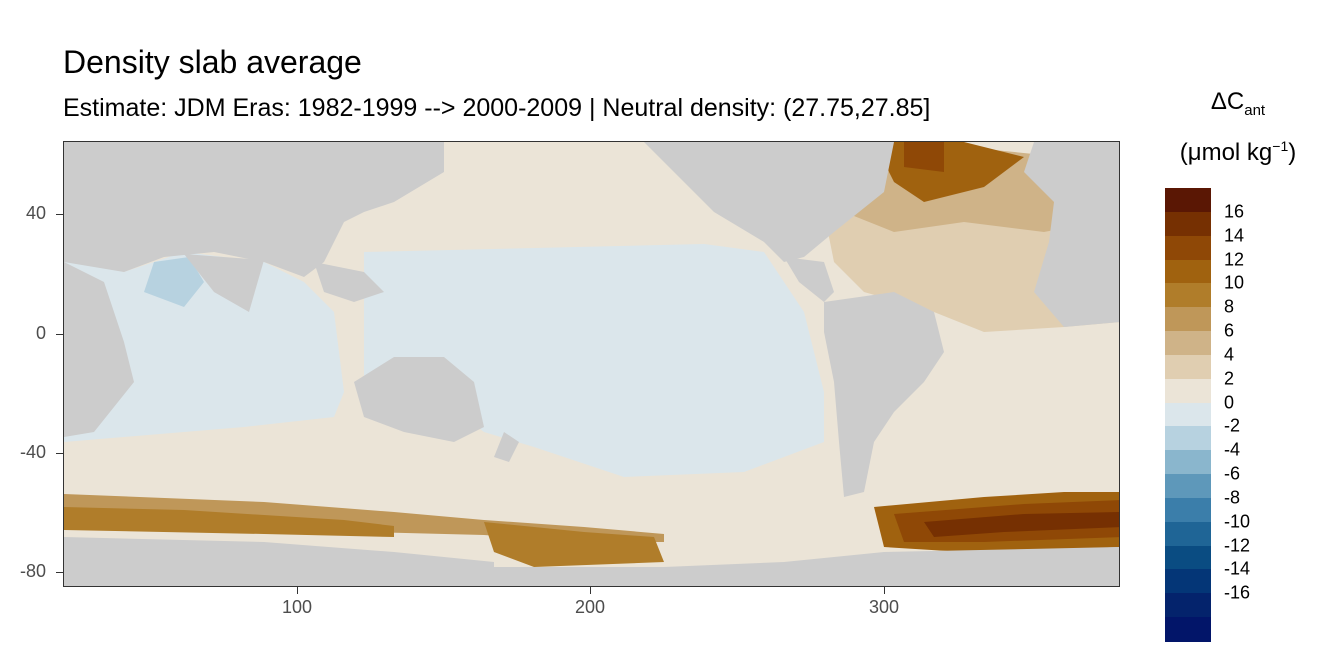 This screenshot has height=672, width=1344. Describe the element at coordinates (1232, 449) in the screenshot. I see `legend-tick-label: -4` at that location.